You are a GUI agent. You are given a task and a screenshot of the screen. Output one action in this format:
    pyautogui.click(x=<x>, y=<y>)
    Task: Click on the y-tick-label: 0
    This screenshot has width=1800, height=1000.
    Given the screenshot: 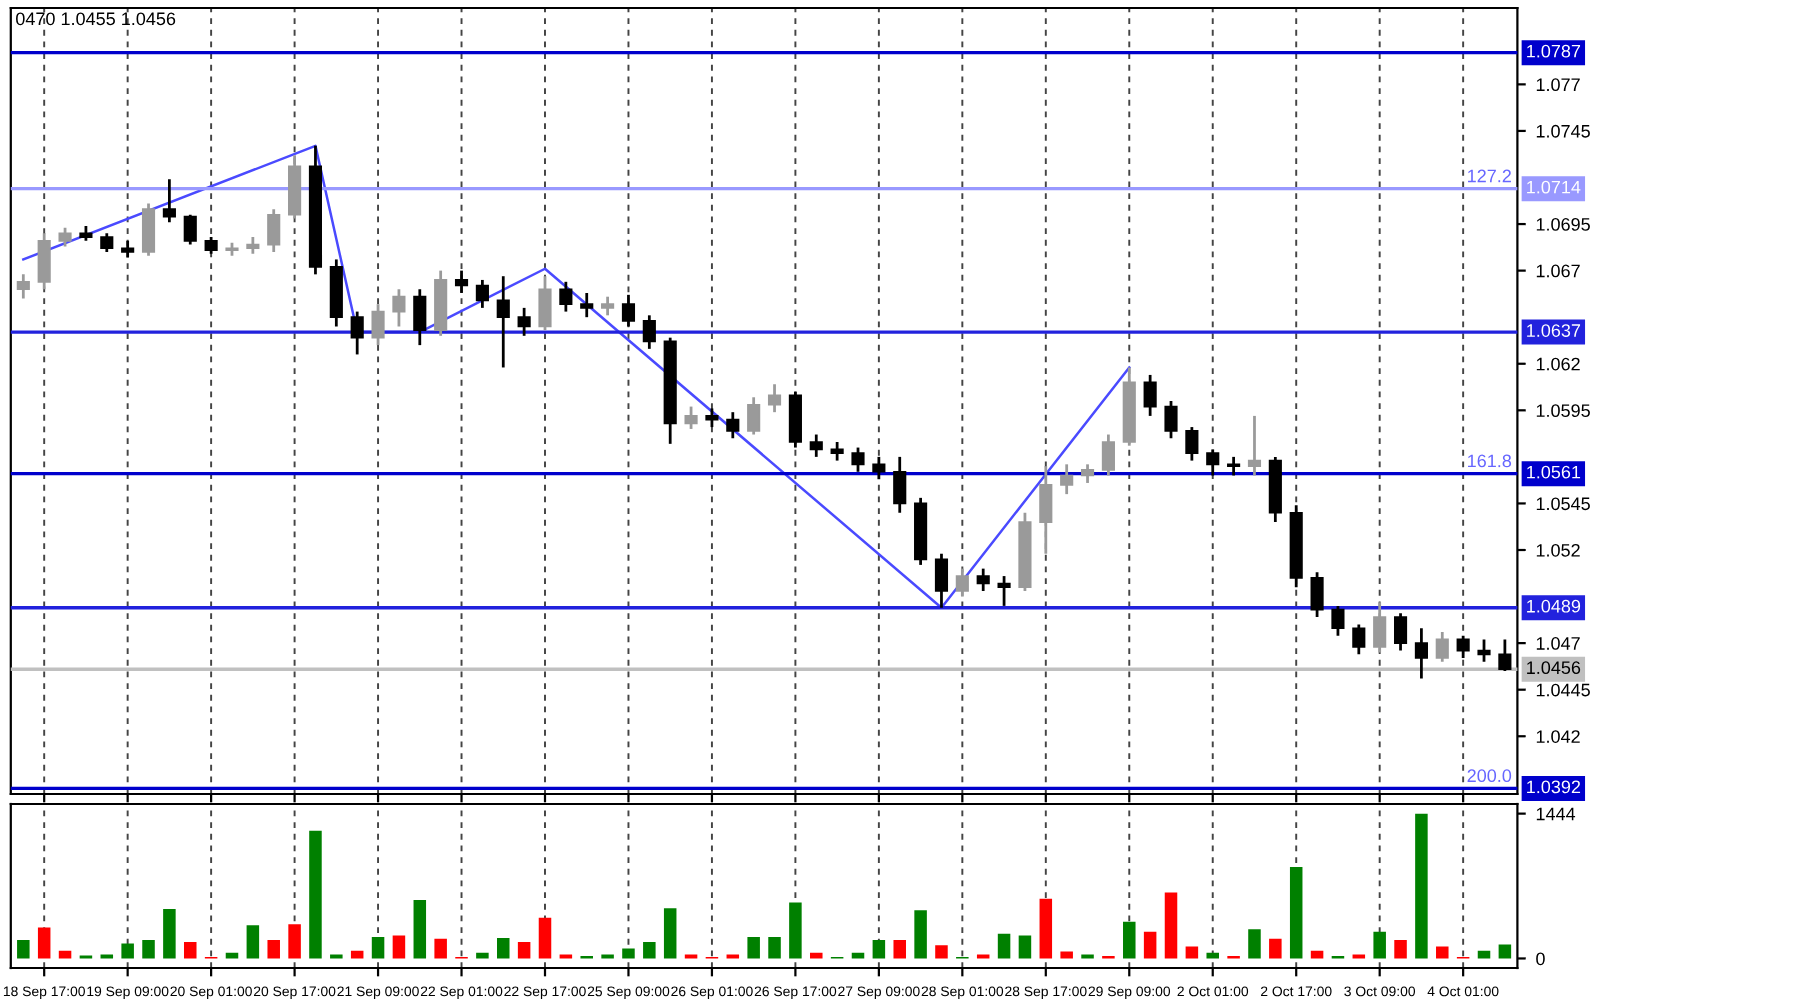 What is the action you would take?
    pyautogui.click(x=1540, y=959)
    